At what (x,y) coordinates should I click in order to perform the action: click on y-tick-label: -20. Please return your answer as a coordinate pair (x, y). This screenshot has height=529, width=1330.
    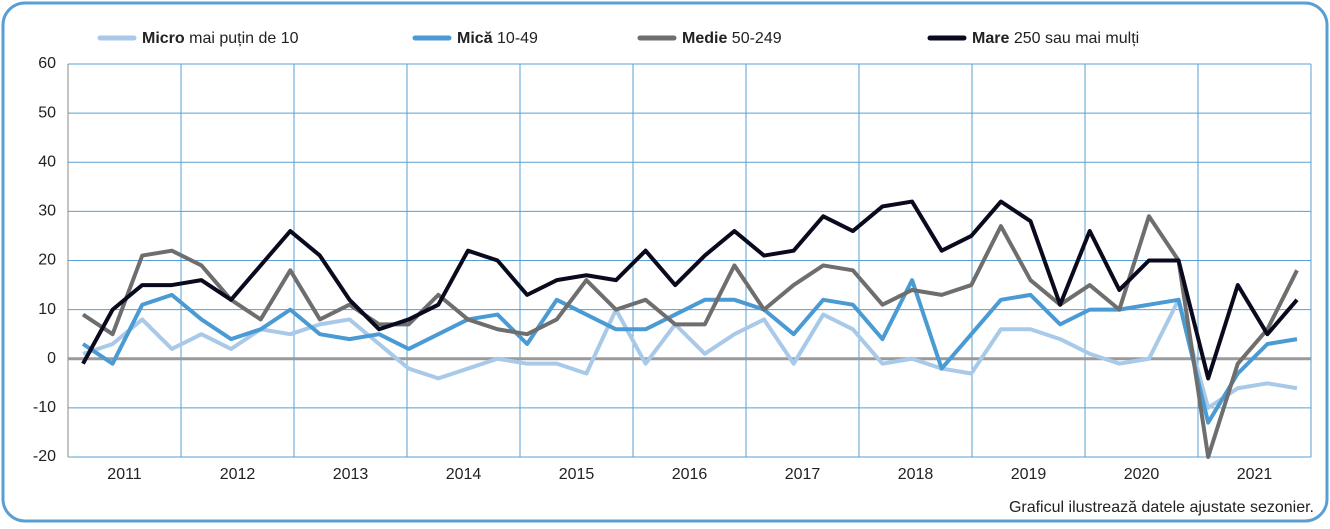
    Looking at the image, I should click on (44, 456).